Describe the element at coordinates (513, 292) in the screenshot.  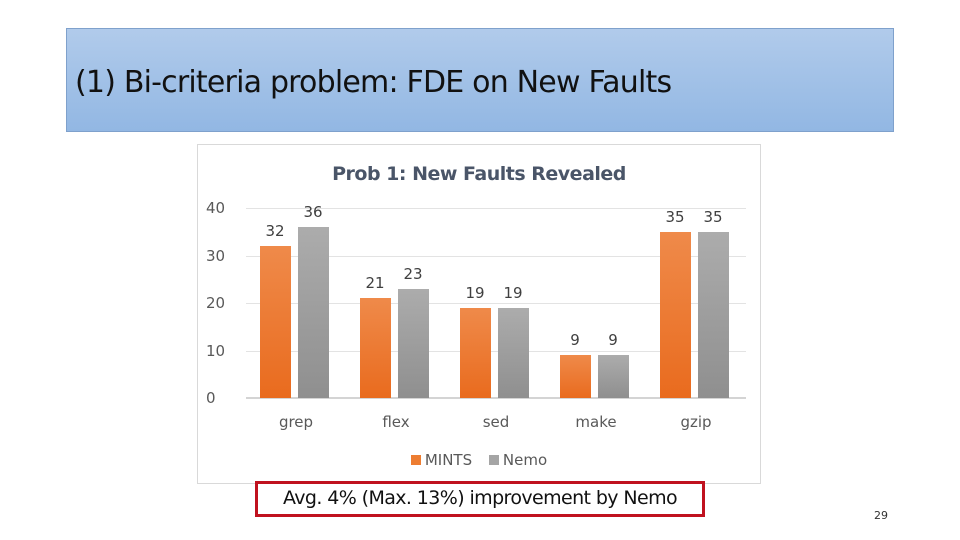
I see `value-label-nemo: 19` at that location.